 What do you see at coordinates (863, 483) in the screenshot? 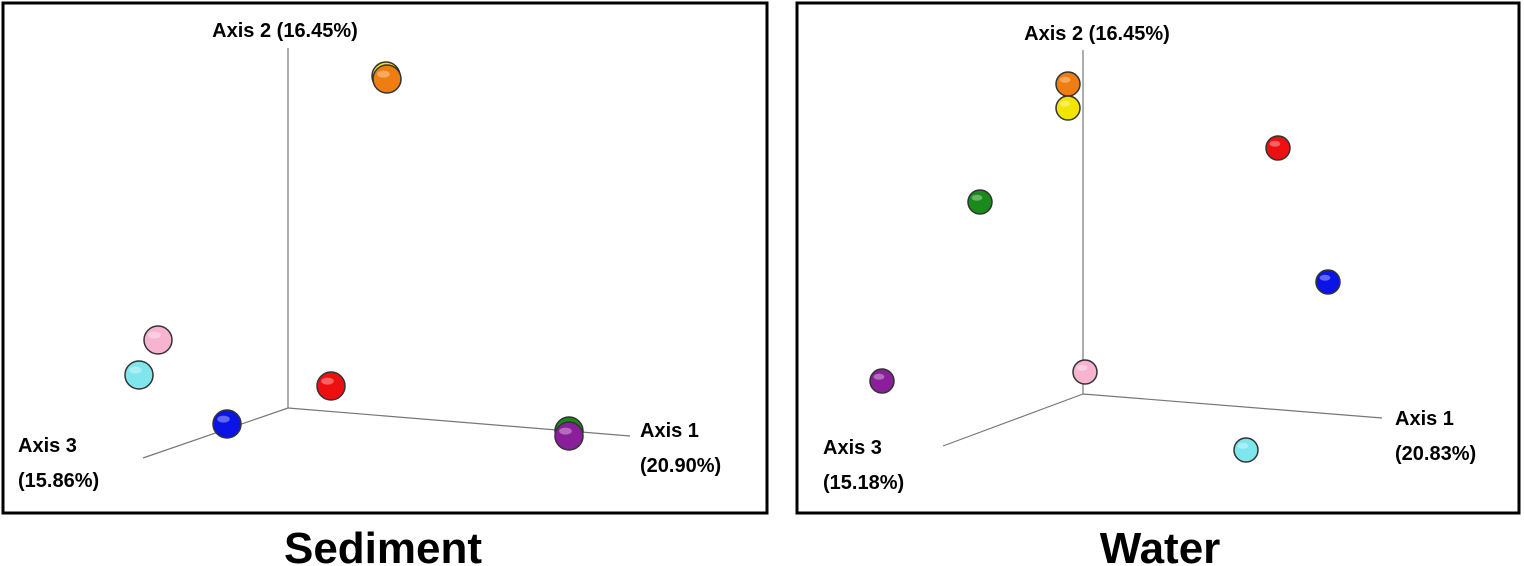
I see `axis-label: (15.18%)` at bounding box center [863, 483].